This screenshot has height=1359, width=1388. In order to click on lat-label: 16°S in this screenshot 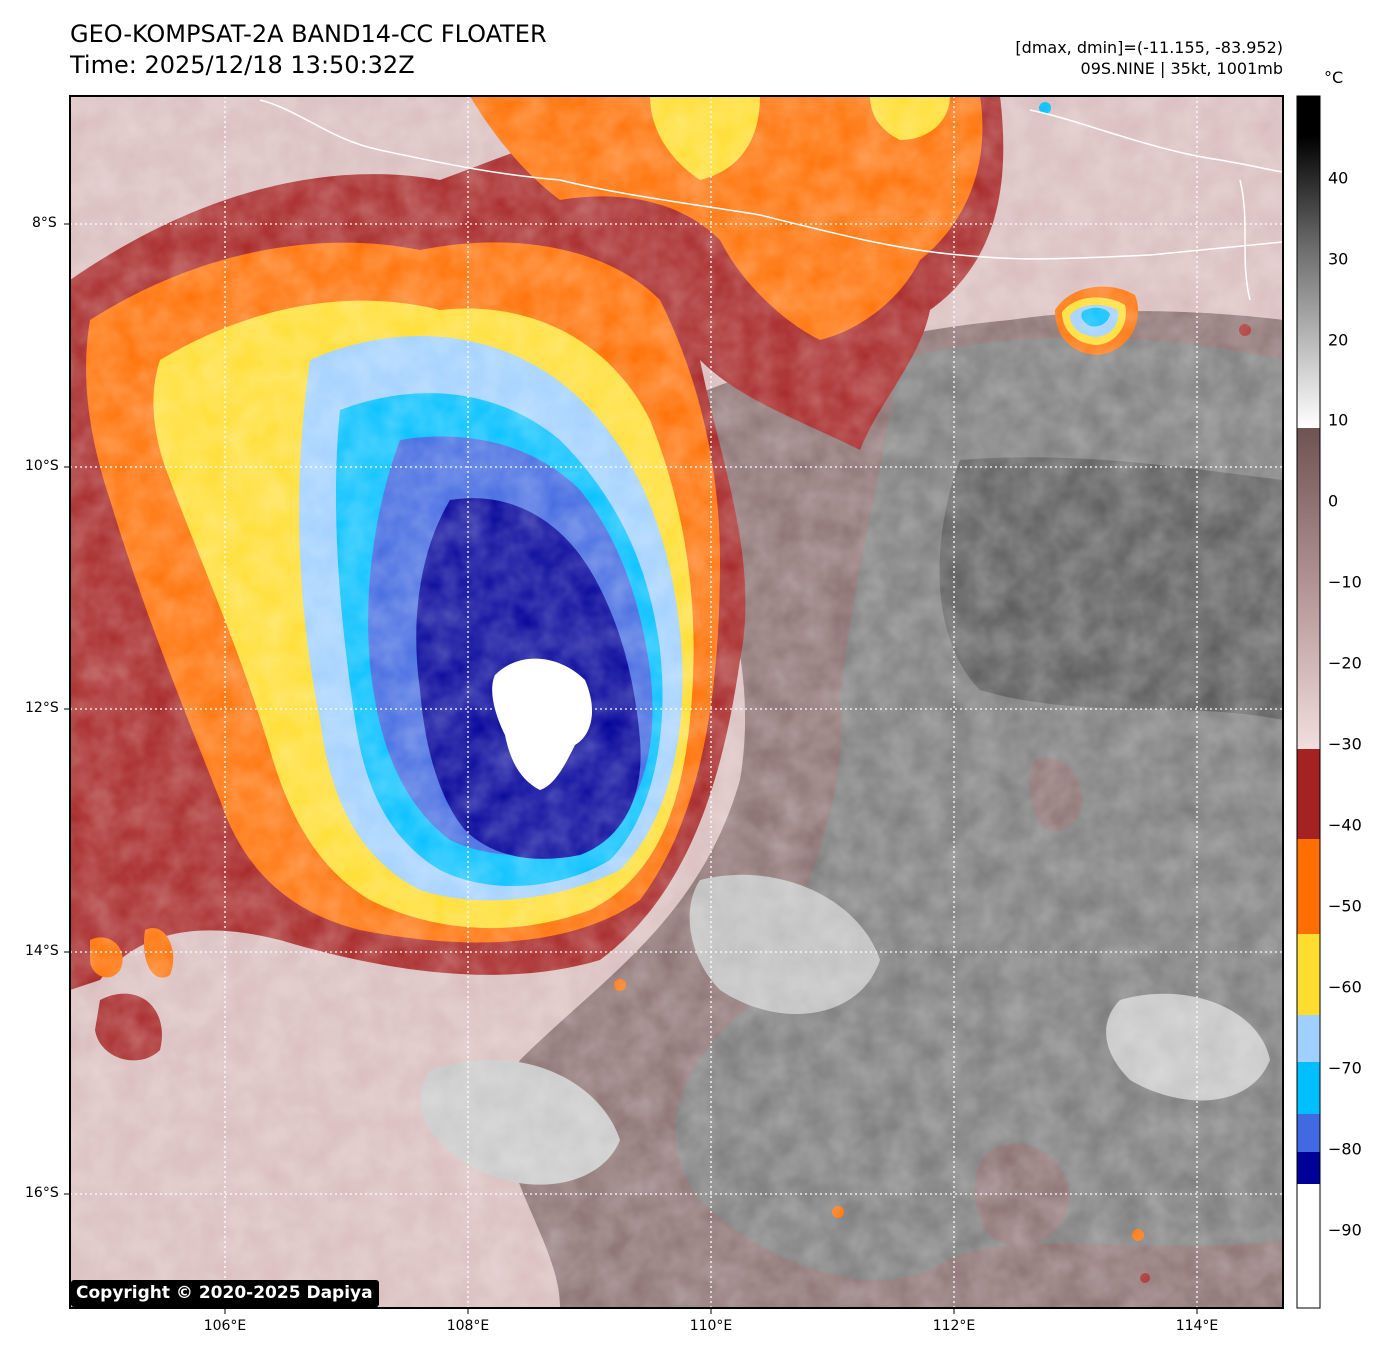, I will do `click(42, 1193)`.